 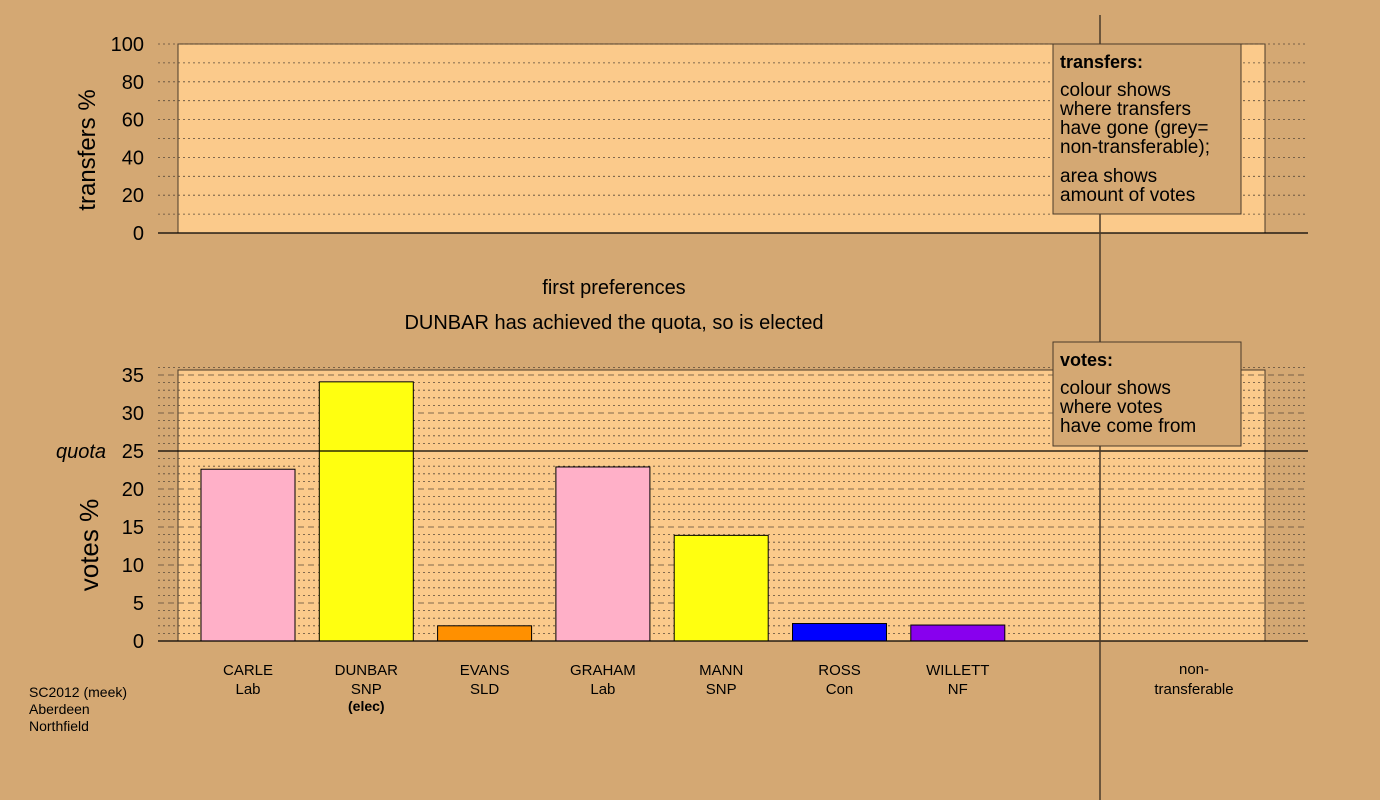 What do you see at coordinates (1108, 176) in the screenshot?
I see `transfers-legend-line: area shows` at bounding box center [1108, 176].